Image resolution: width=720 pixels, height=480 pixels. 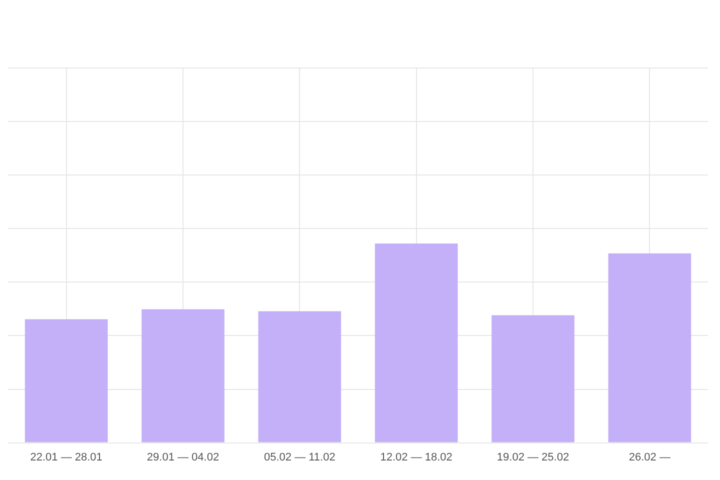 I want to click on x-tick-label: 19.02 — 25.02, so click(x=533, y=457).